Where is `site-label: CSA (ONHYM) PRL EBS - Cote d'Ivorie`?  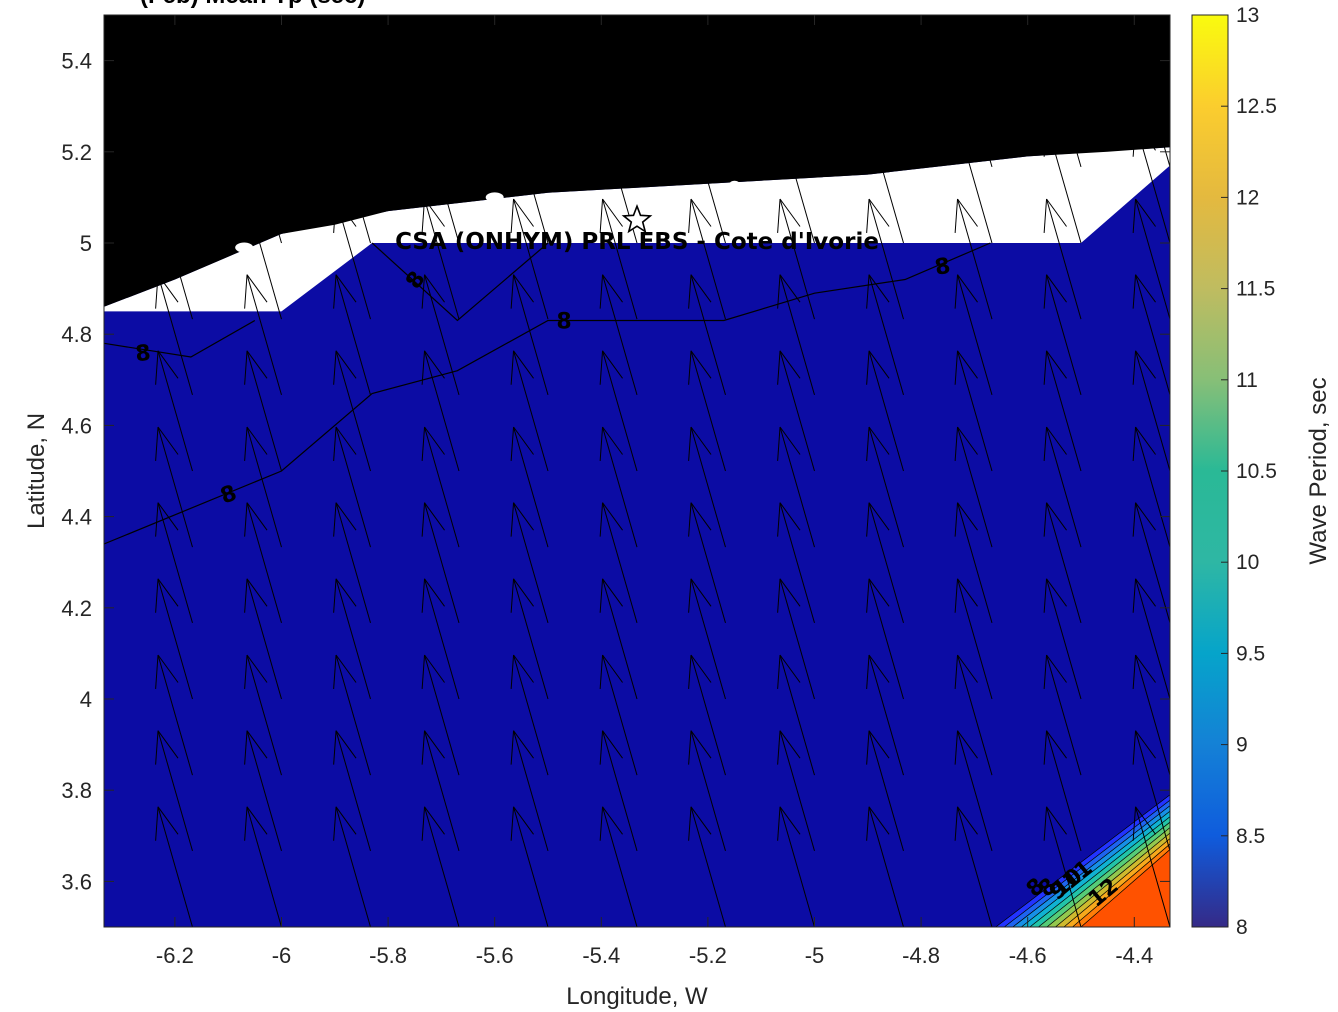
site-label: CSA (ONHYM) PRL EBS - Cote d'Ivorie is located at coordinates (637, 242).